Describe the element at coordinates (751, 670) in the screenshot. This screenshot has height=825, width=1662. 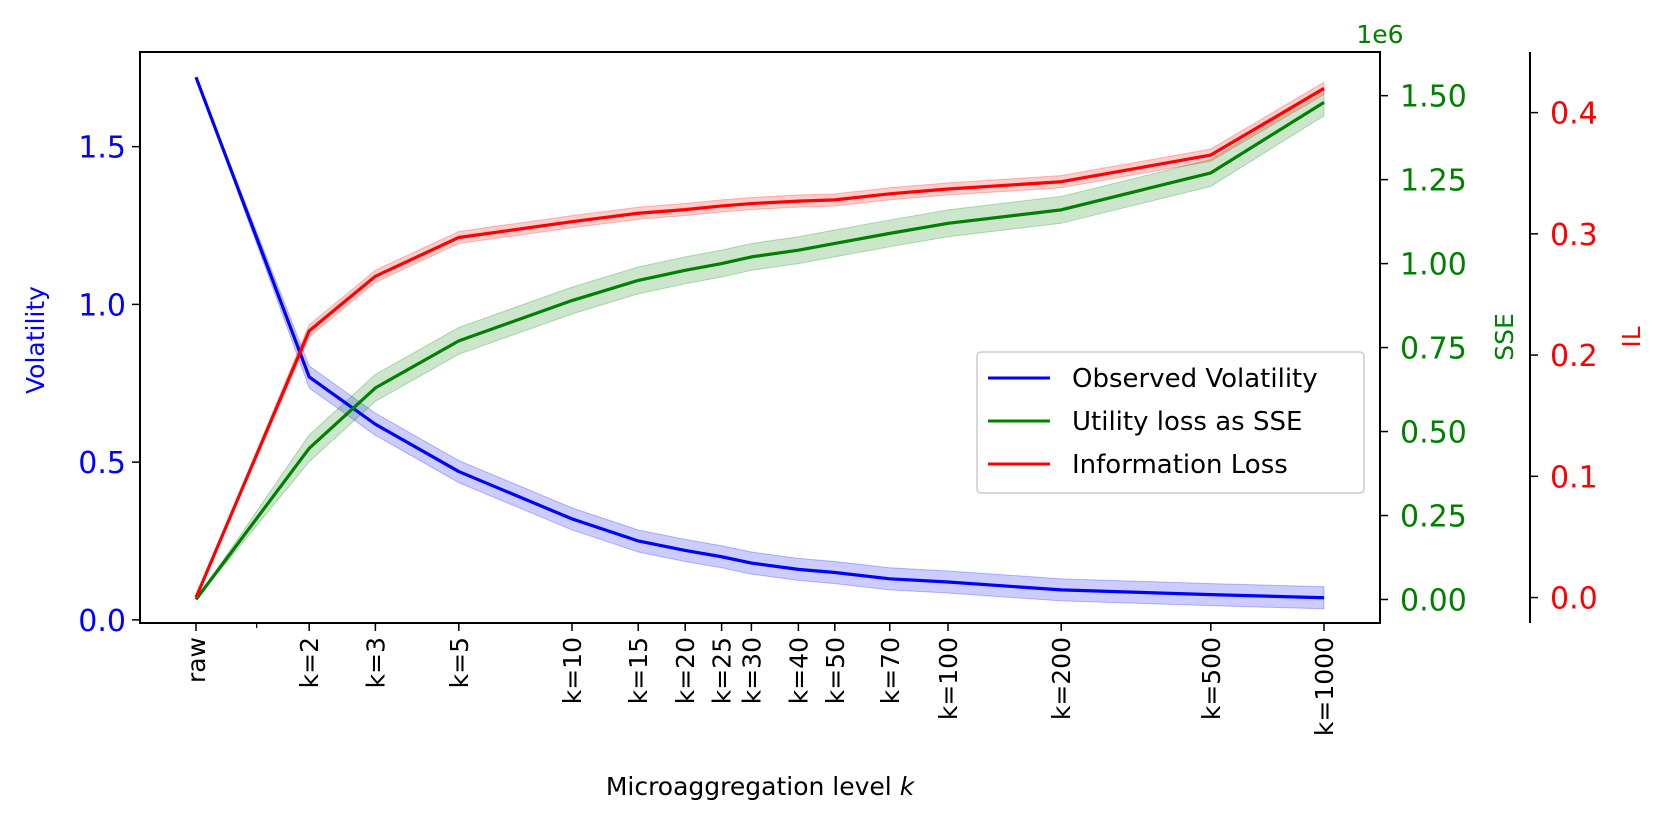
I see `x-tick-label: k=30` at that location.